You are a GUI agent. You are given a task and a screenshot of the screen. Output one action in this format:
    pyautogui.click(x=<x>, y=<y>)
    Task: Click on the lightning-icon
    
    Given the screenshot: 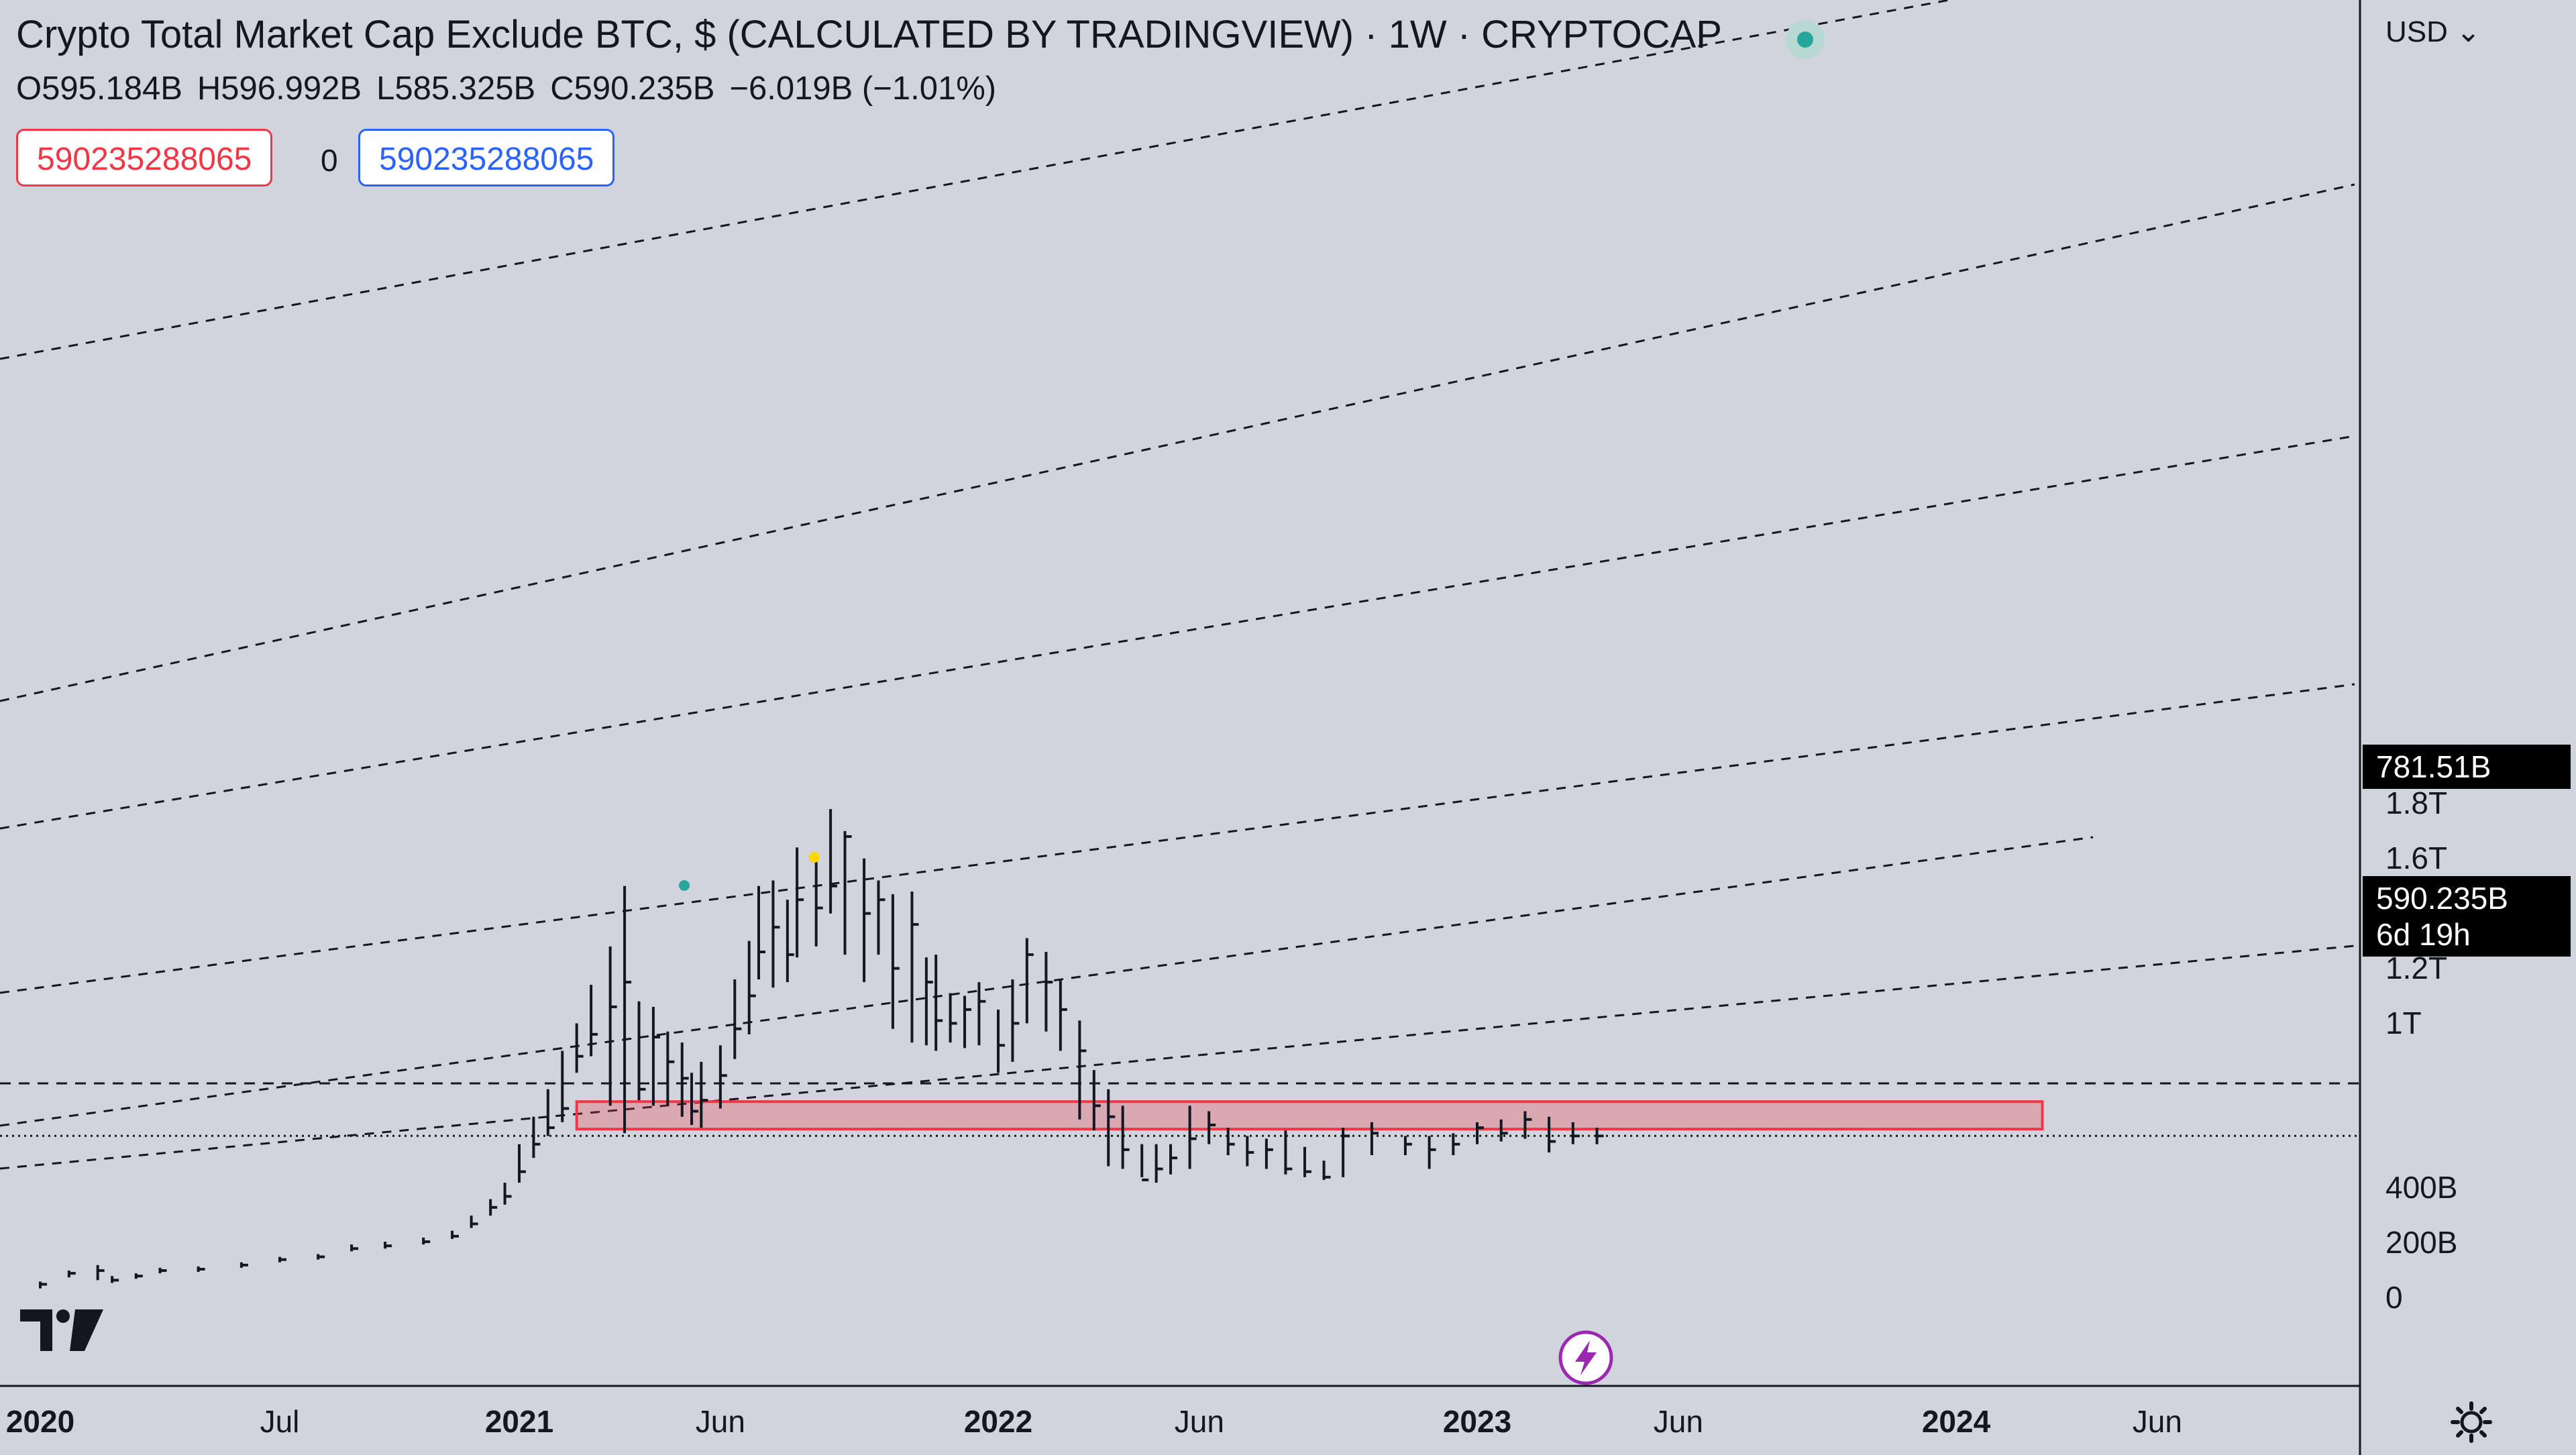 What is the action you would take?
    pyautogui.click(x=1586, y=1358)
    